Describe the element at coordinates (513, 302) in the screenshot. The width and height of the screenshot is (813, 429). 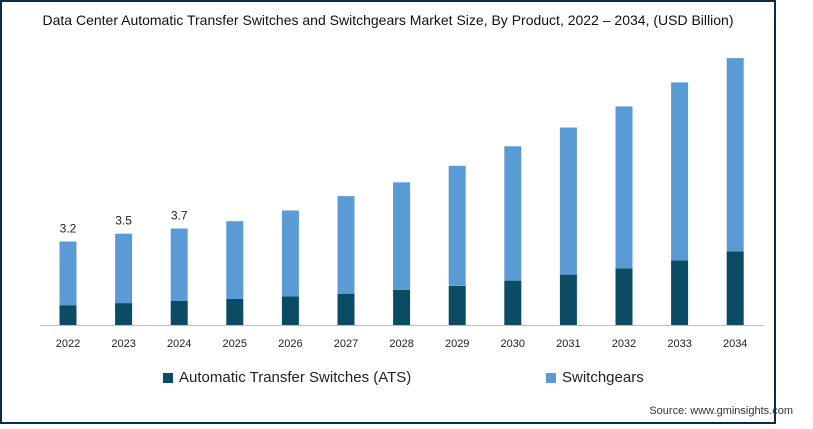
I see `bar-ats-2030` at that location.